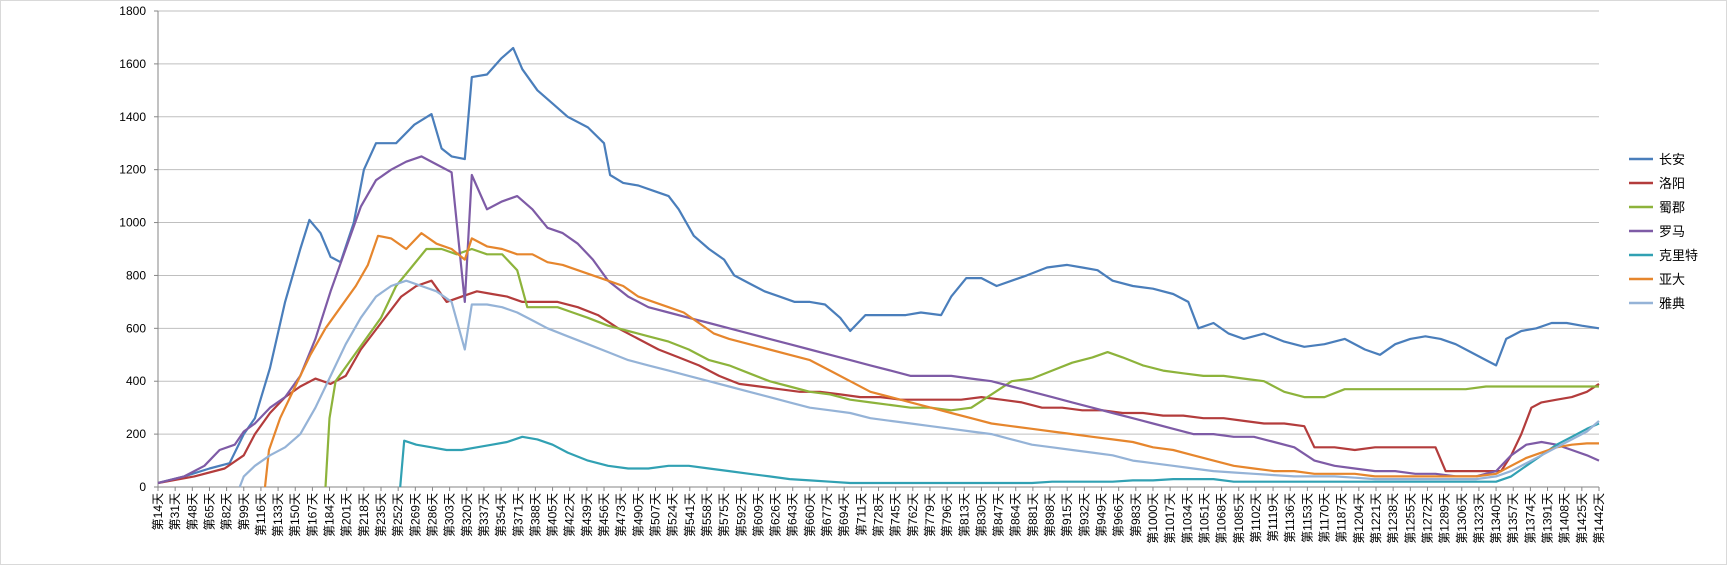 The height and width of the screenshot is (566, 1727). Describe the element at coordinates (295, 515) in the screenshot. I see `x-tick-label: 第150天` at that location.